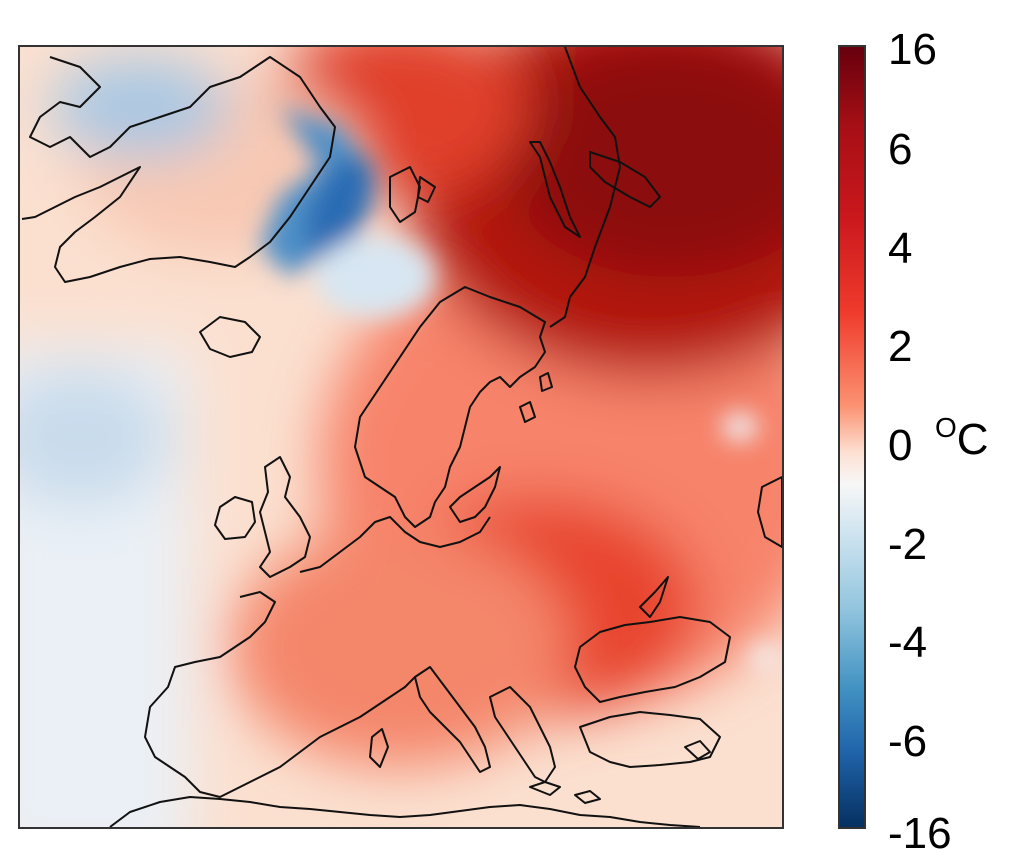 The height and width of the screenshot is (858, 1024). Describe the element at coordinates (946, 427) in the screenshot. I see `degree-symbol: O` at that location.